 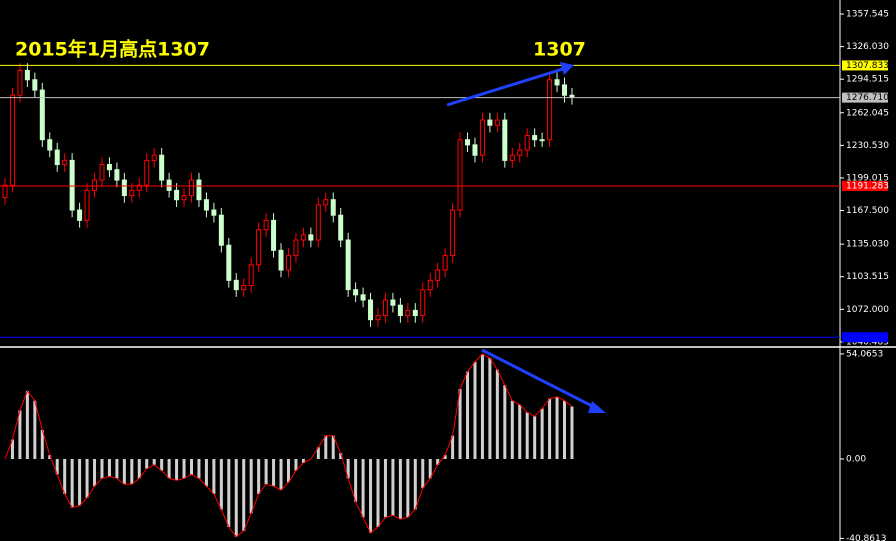 I want to click on y-tick-label: 1294.515, so click(x=867, y=80).